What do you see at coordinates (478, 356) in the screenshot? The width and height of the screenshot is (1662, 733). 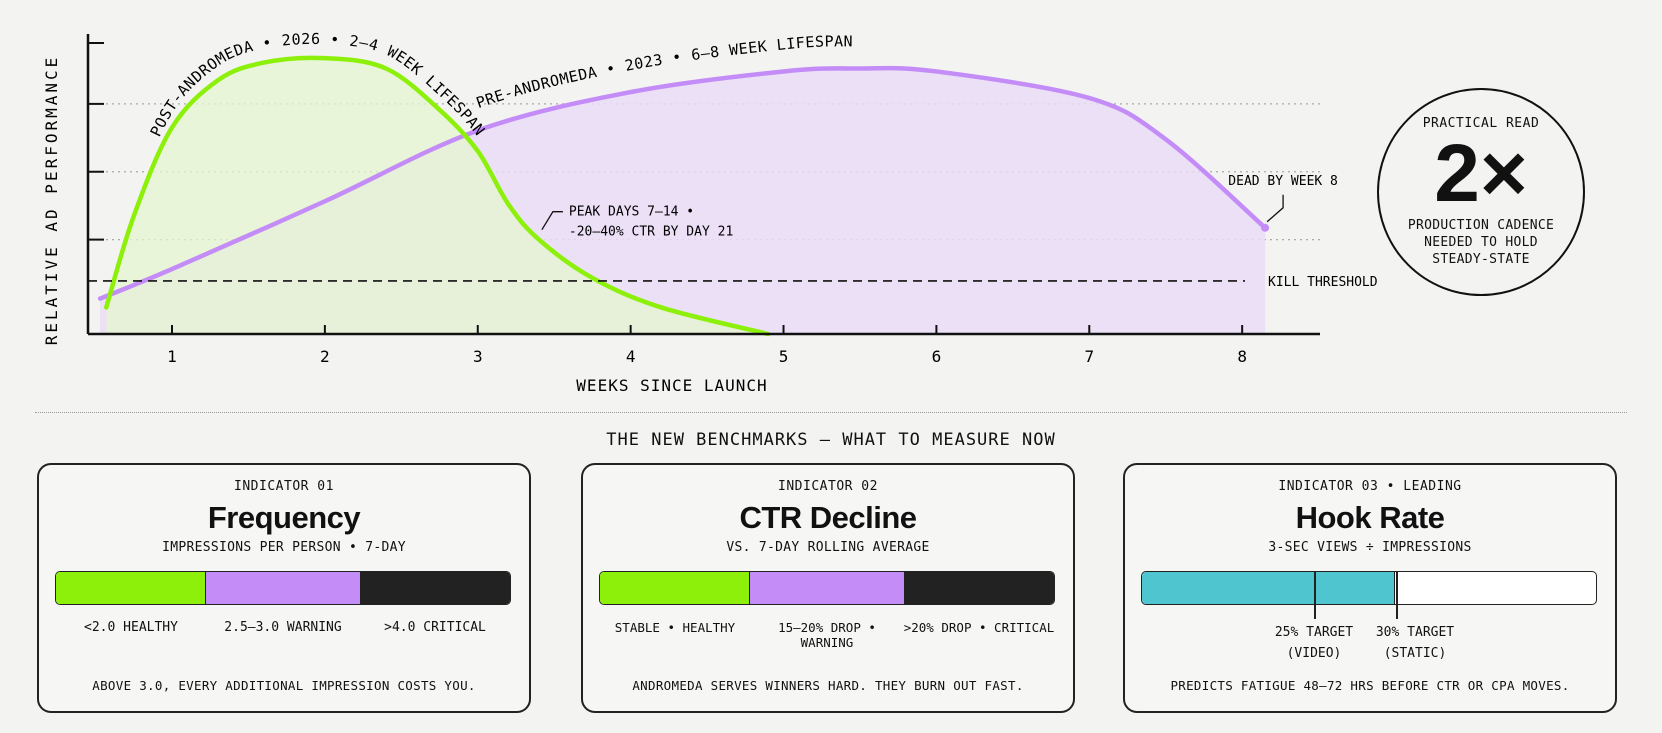 I see `x-tick-label: 3` at bounding box center [478, 356].